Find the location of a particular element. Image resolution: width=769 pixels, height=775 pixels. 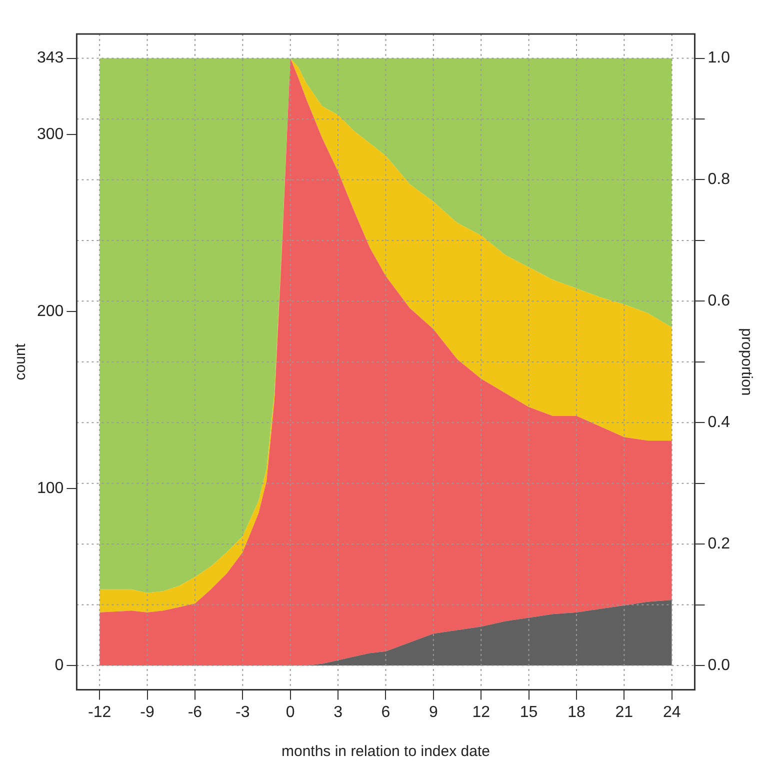

y2-tick-label: 0.4 is located at coordinates (719, 423).